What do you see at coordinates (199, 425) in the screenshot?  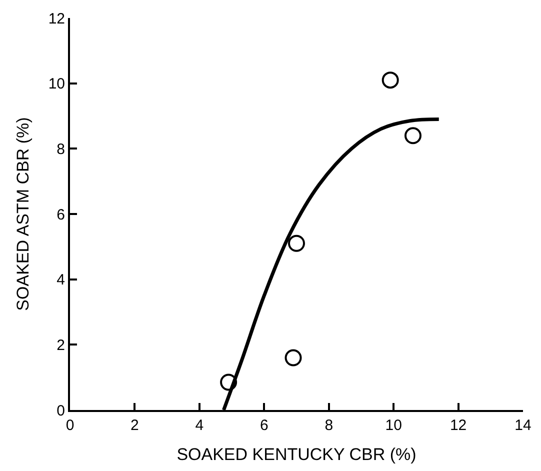 I see `x-tick-label: 4` at bounding box center [199, 425].